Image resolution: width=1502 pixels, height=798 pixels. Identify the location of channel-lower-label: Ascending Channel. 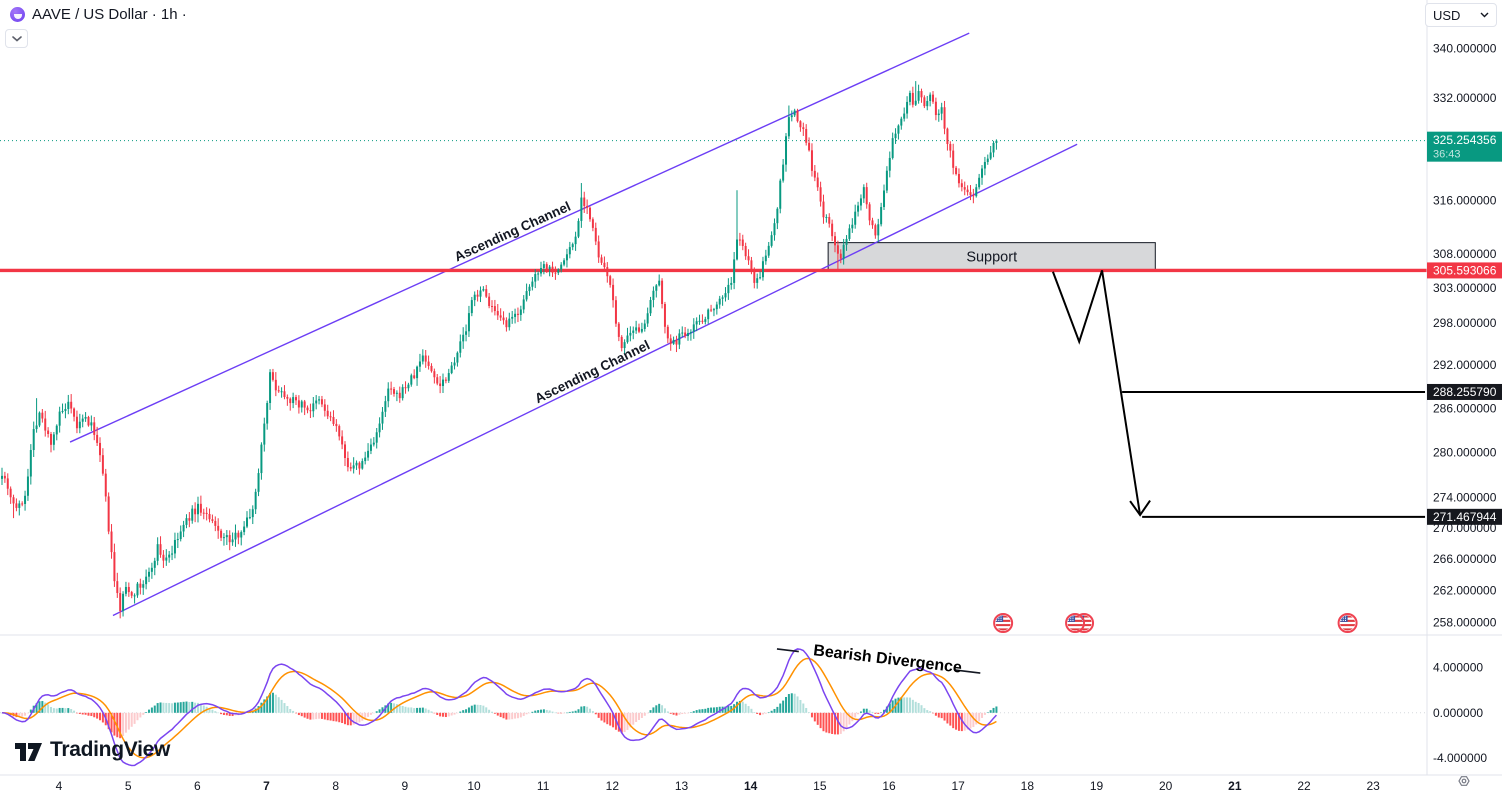
(592, 371).